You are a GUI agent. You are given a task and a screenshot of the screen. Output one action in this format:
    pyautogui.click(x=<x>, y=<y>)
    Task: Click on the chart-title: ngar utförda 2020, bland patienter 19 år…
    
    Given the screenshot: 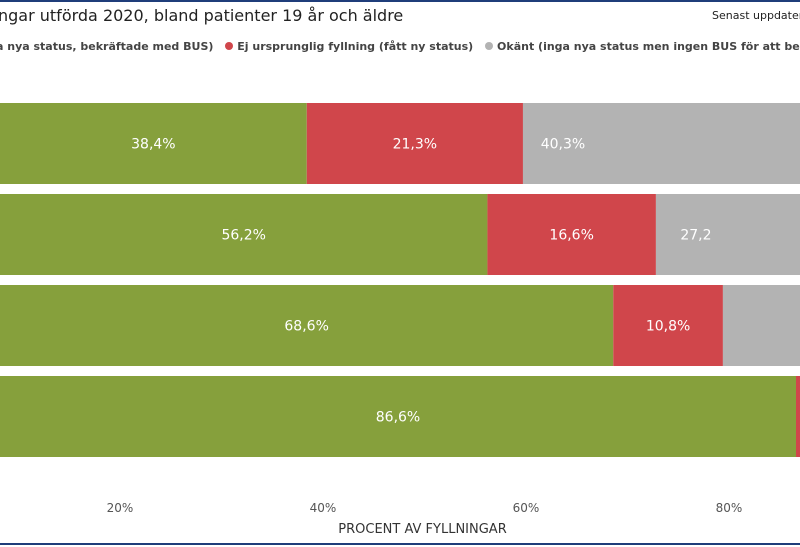 What is the action you would take?
    pyautogui.click(x=202, y=15)
    